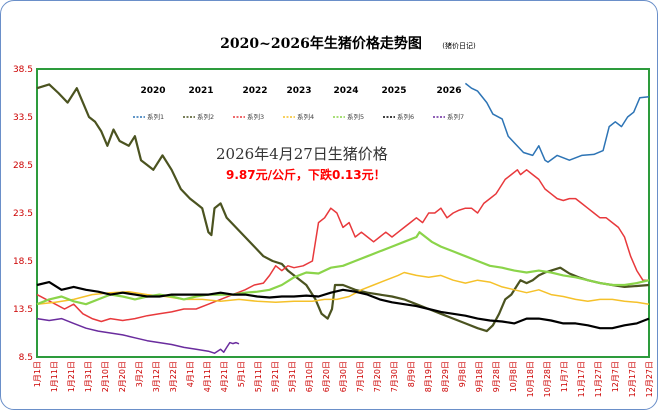 The height and width of the screenshot is (412, 660). Describe the element at coordinates (275, 376) in the screenshot. I see `x-tick-label: 5月21日` at that location.